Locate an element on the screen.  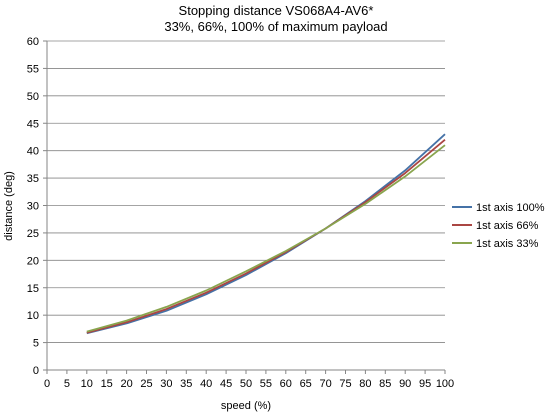
legend: 1st axis 100% 1st axis 66% 1st axis 33% is located at coordinates (498, 226).